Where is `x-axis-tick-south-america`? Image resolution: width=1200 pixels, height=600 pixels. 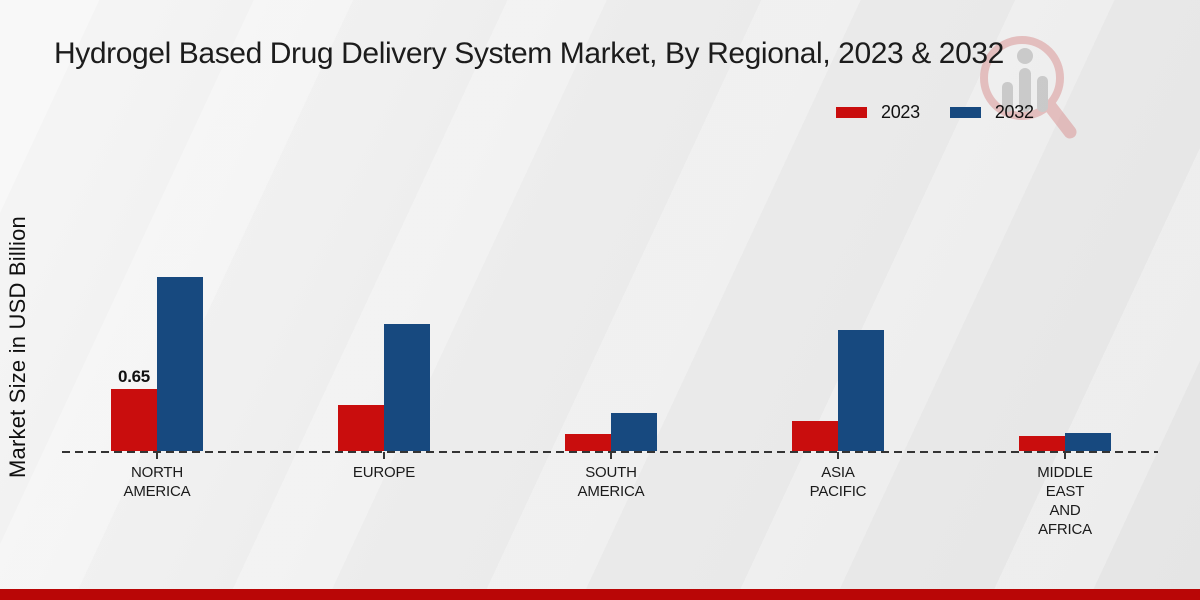
x-axis-tick-south-america is located at coordinates (611, 455).